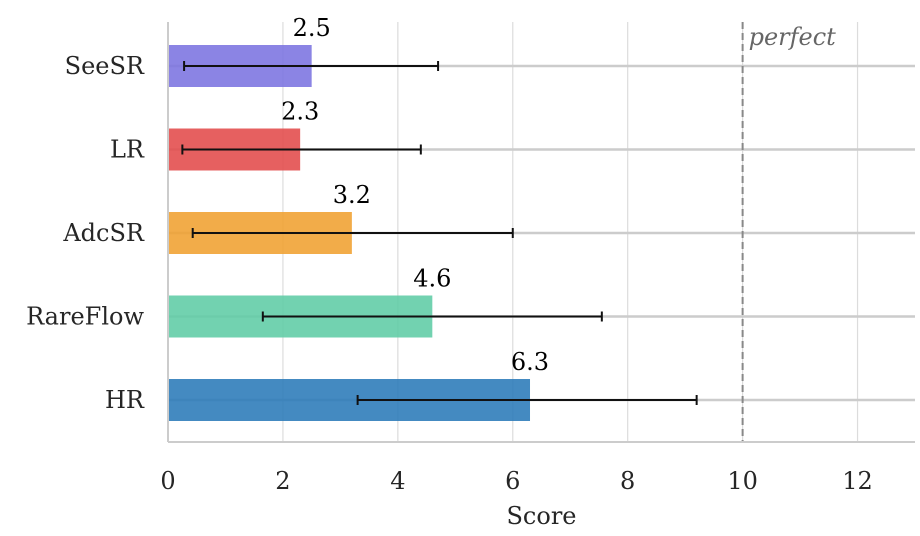  What do you see at coordinates (311, 66) in the screenshot?
I see `error-bar-SeeSR` at bounding box center [311, 66].